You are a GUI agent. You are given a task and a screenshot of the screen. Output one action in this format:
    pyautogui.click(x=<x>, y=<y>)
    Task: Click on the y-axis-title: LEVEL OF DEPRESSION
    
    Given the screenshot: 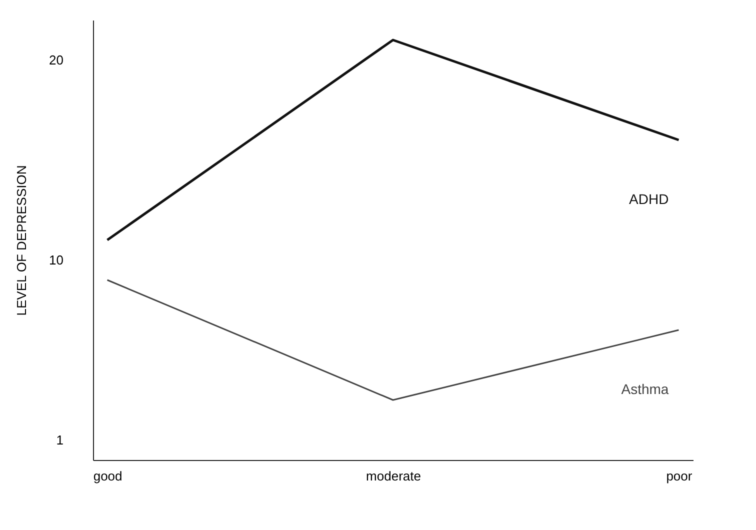 What is the action you would take?
    pyautogui.click(x=22, y=240)
    